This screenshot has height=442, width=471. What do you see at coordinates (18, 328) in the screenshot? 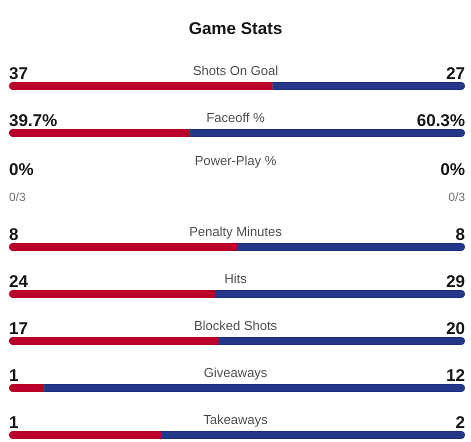
I see `data-label: 17` at bounding box center [18, 328].